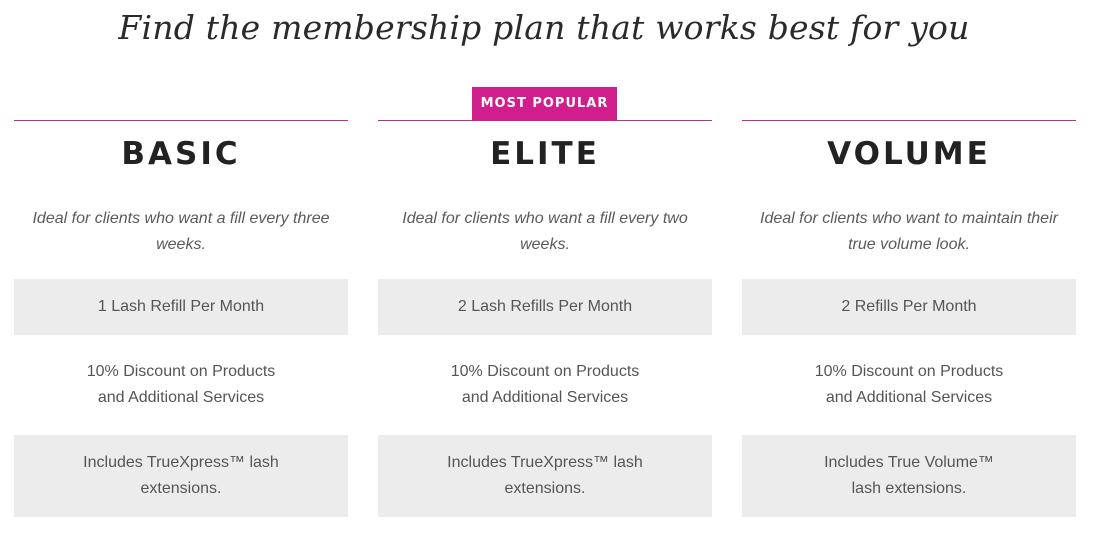 The width and height of the screenshot is (1098, 540). What do you see at coordinates (181, 154) in the screenshot?
I see `plan-name: BASIC` at bounding box center [181, 154].